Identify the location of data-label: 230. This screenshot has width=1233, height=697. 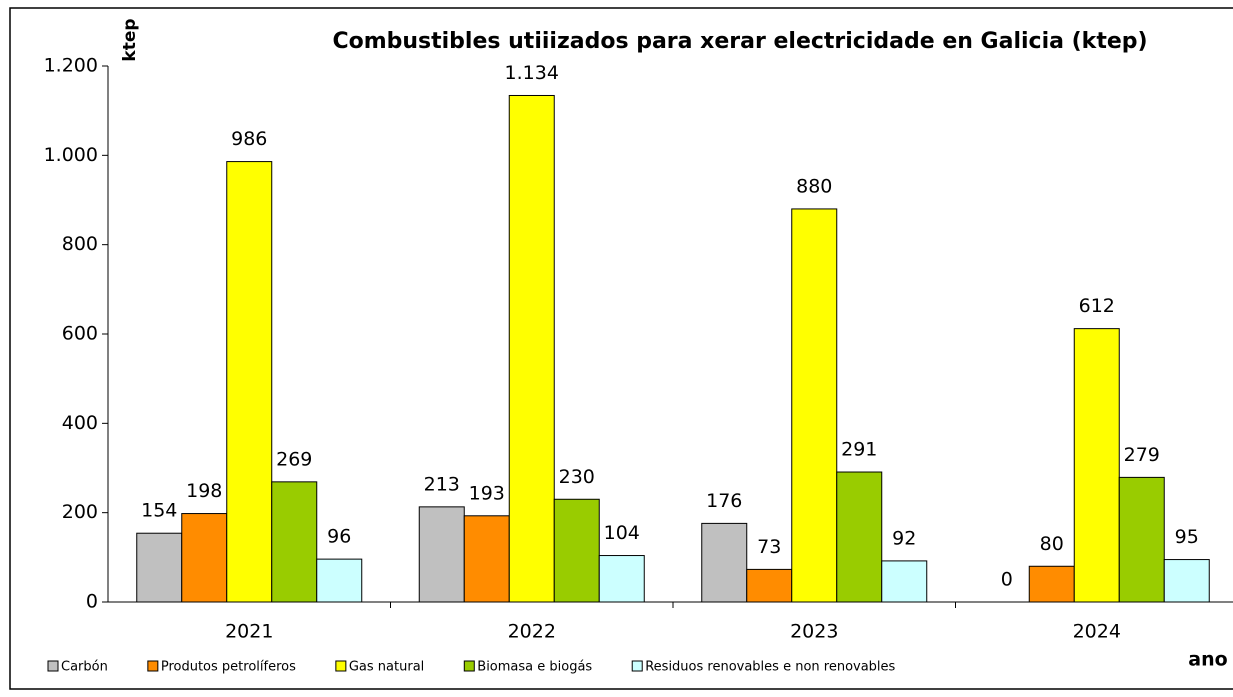
(577, 477).